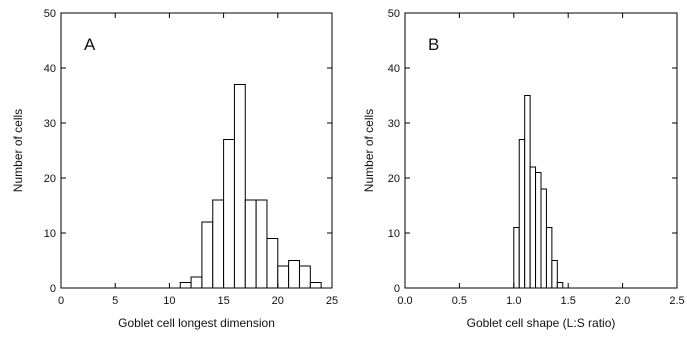 Image resolution: width=687 pixels, height=341 pixels. What do you see at coordinates (196, 323) in the screenshot?
I see `x-axis-label-a: Goblet cell longest dimension` at bounding box center [196, 323].